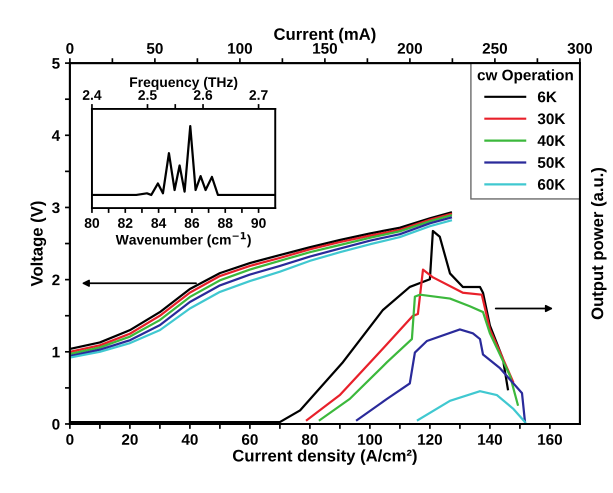  What do you see at coordinates (258, 95) in the screenshot?
I see `x2-tick-label: 2.7` at bounding box center [258, 95].